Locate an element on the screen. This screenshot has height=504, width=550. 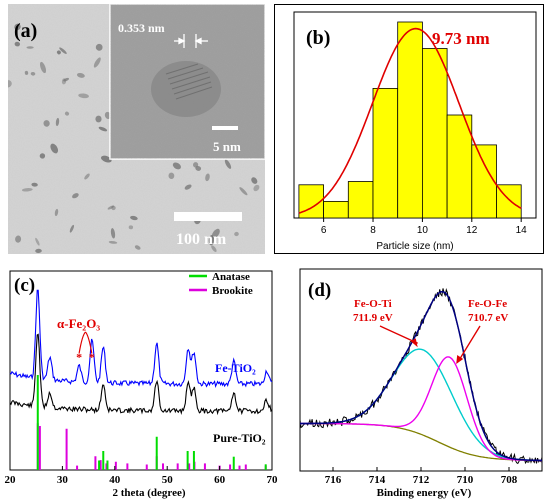
peak-label: 9.73 nm is located at coordinates (461, 38).